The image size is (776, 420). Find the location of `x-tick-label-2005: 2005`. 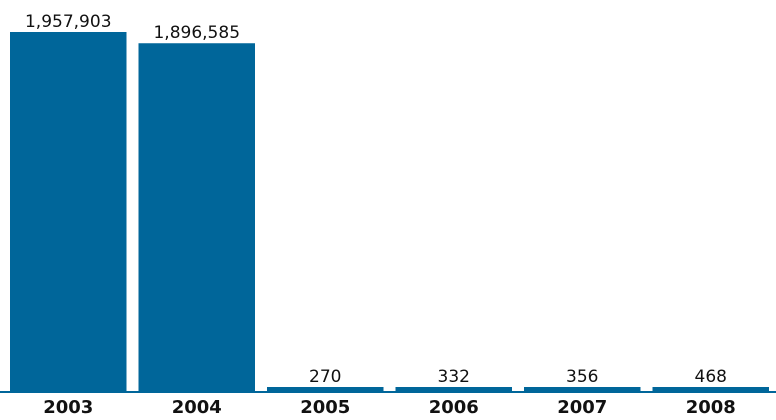

x-tick-label-2005: 2005 is located at coordinates (325, 406).